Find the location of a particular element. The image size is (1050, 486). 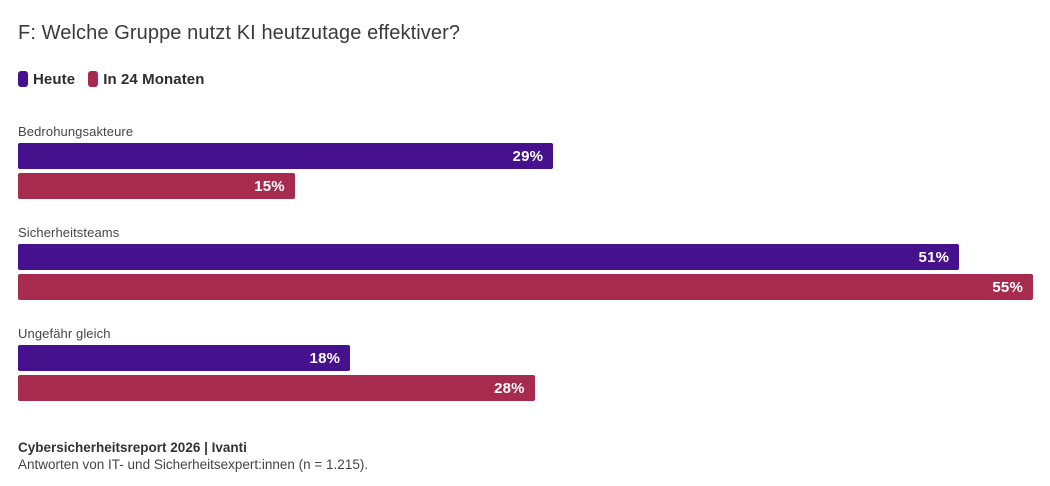

category-label: Sicherheitsteams is located at coordinates (69, 232).